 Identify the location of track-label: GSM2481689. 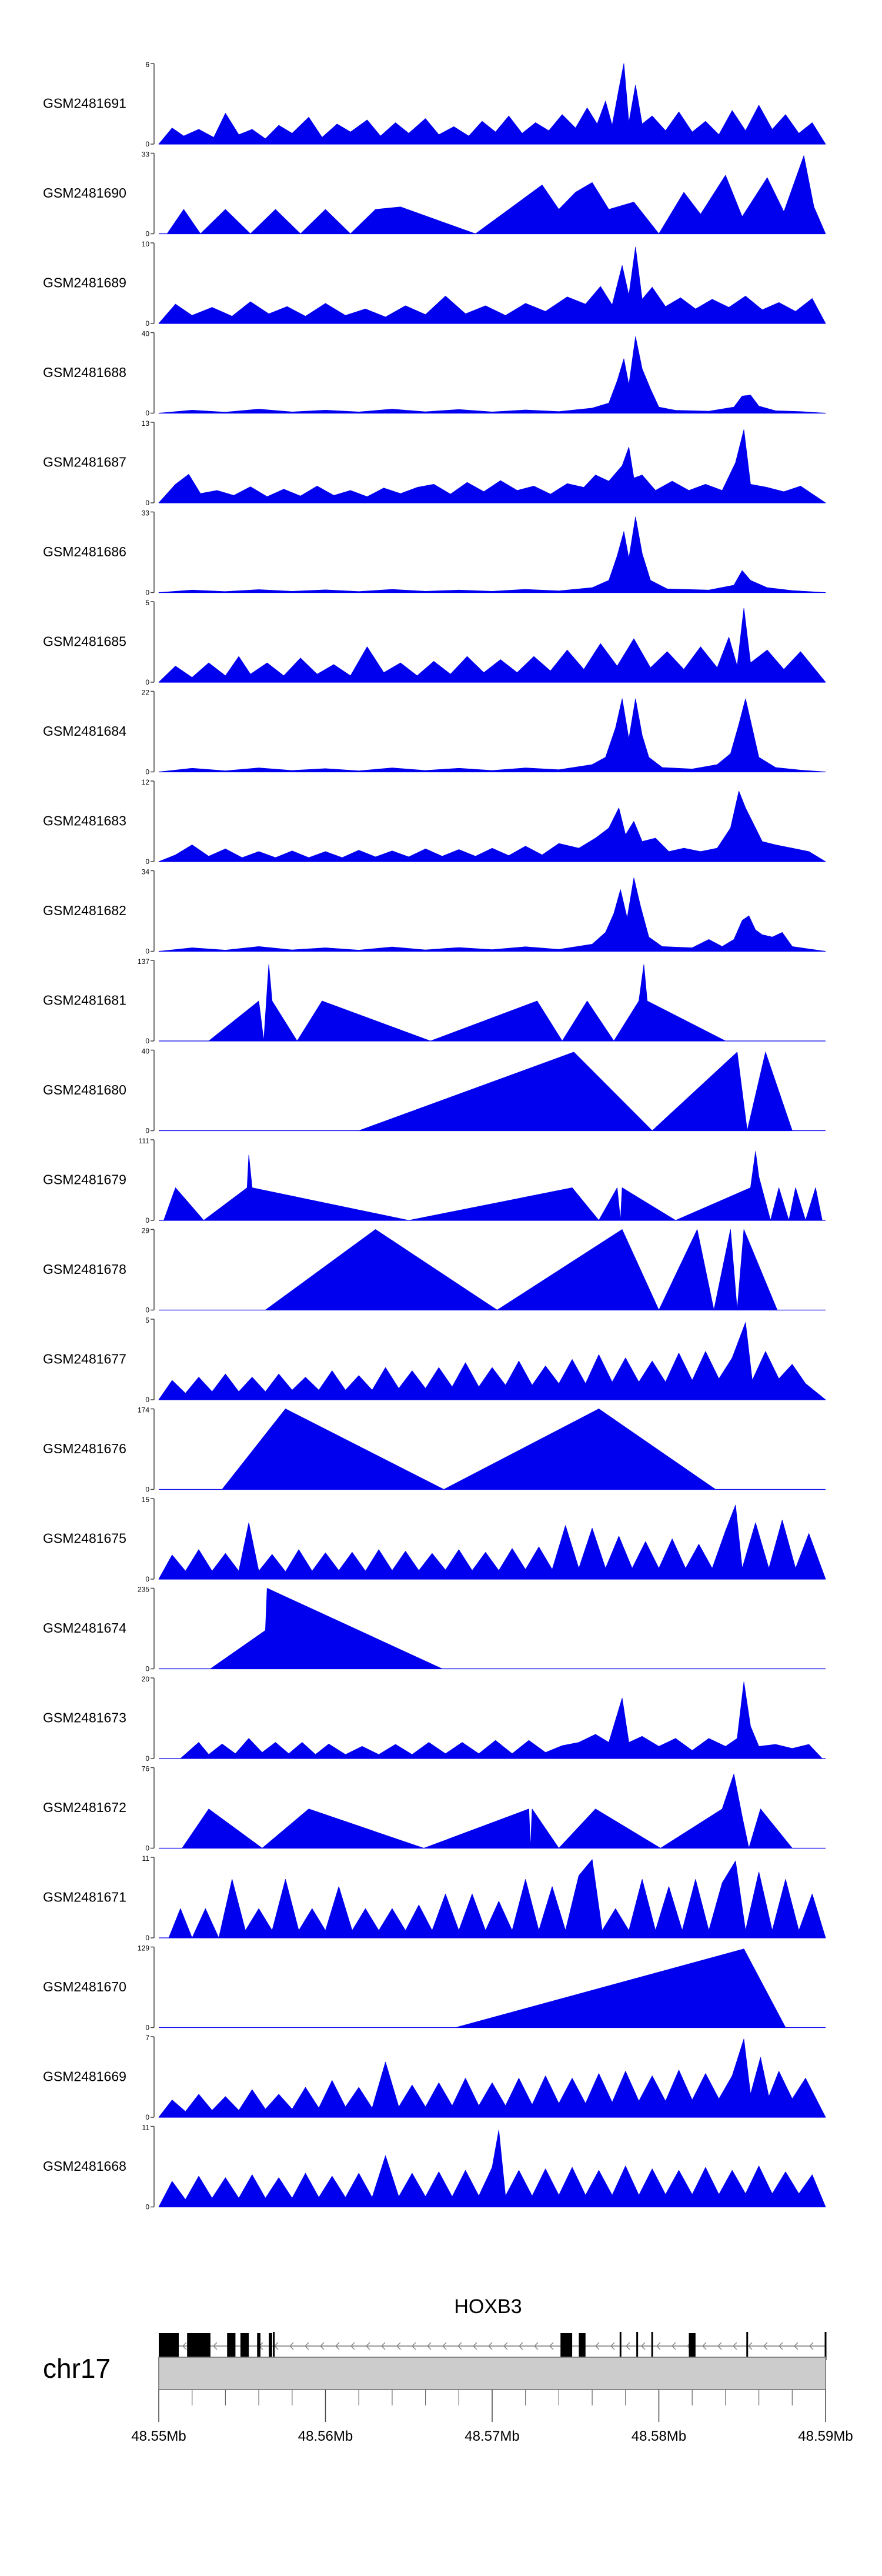
(84, 283).